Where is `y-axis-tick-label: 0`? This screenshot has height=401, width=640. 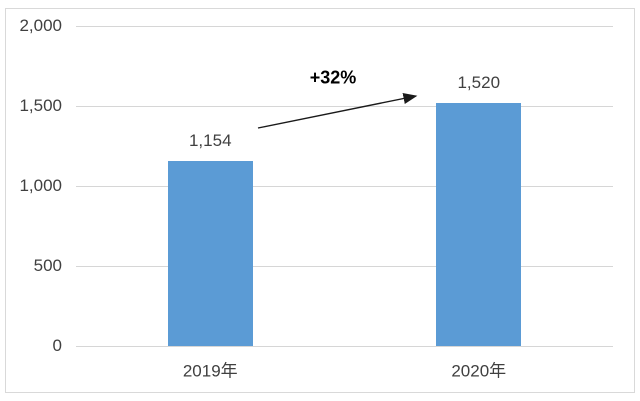 y-axis-tick-label: 0 is located at coordinates (57, 345).